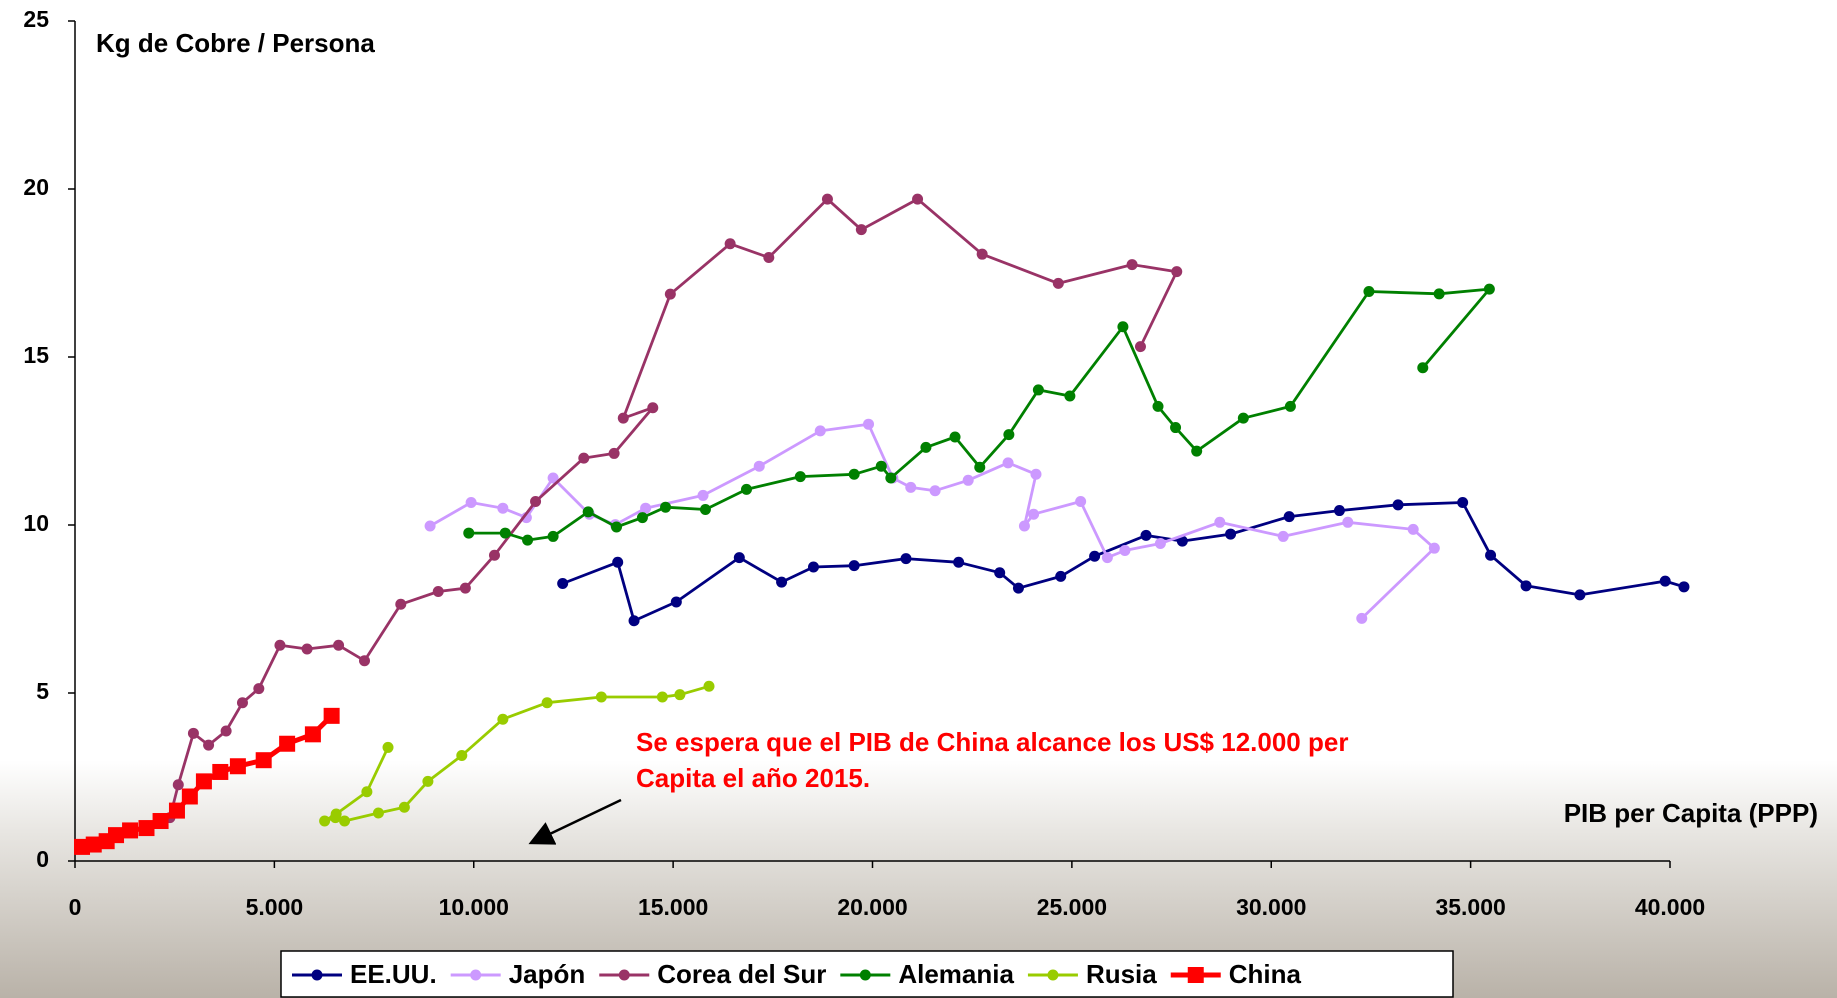  I want to click on legend-label: China, so click(1265, 974).